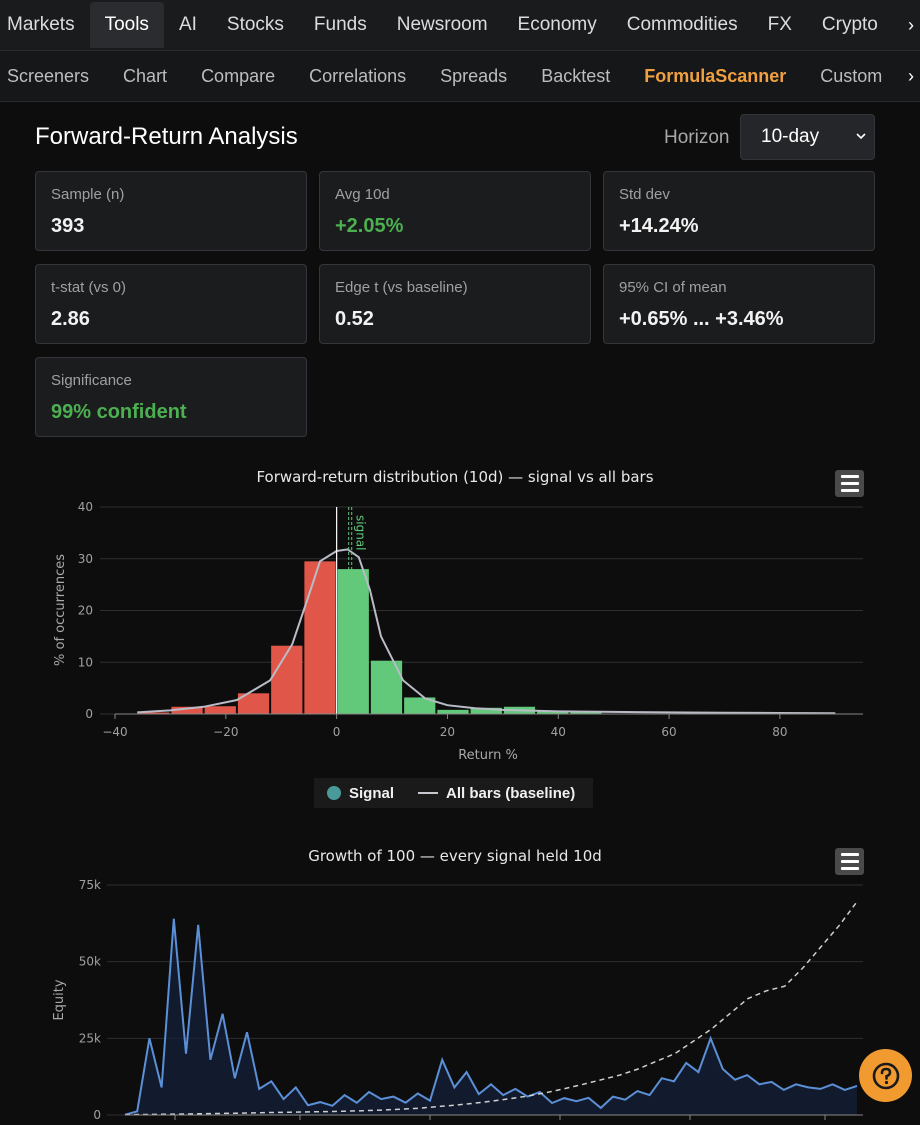 The width and height of the screenshot is (920, 1125). What do you see at coordinates (428, 793) in the screenshot?
I see `legend-baseline-marker` at bounding box center [428, 793].